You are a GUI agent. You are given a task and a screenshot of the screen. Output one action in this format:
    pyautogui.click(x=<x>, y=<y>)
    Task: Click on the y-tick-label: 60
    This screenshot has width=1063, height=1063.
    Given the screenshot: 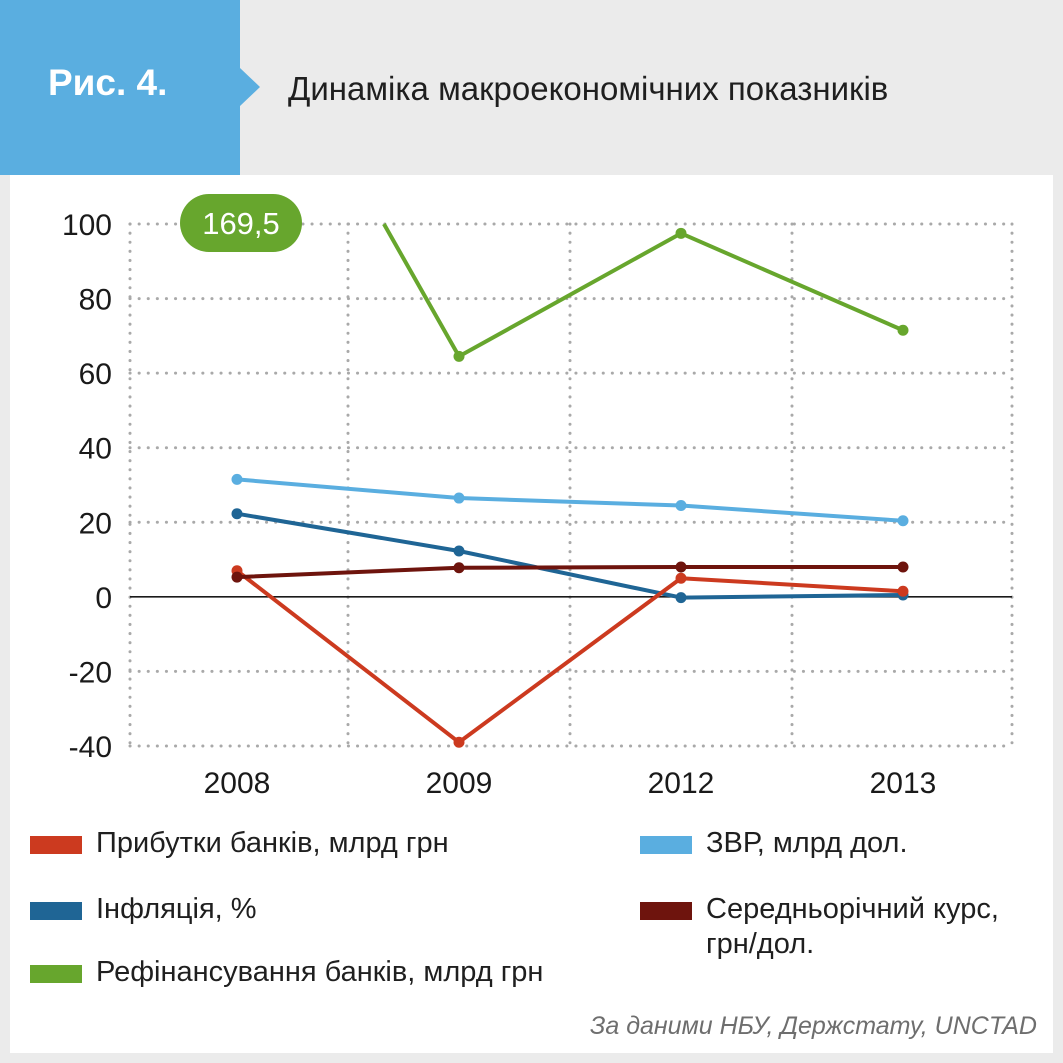 What is the action you would take?
    pyautogui.click(x=95, y=374)
    